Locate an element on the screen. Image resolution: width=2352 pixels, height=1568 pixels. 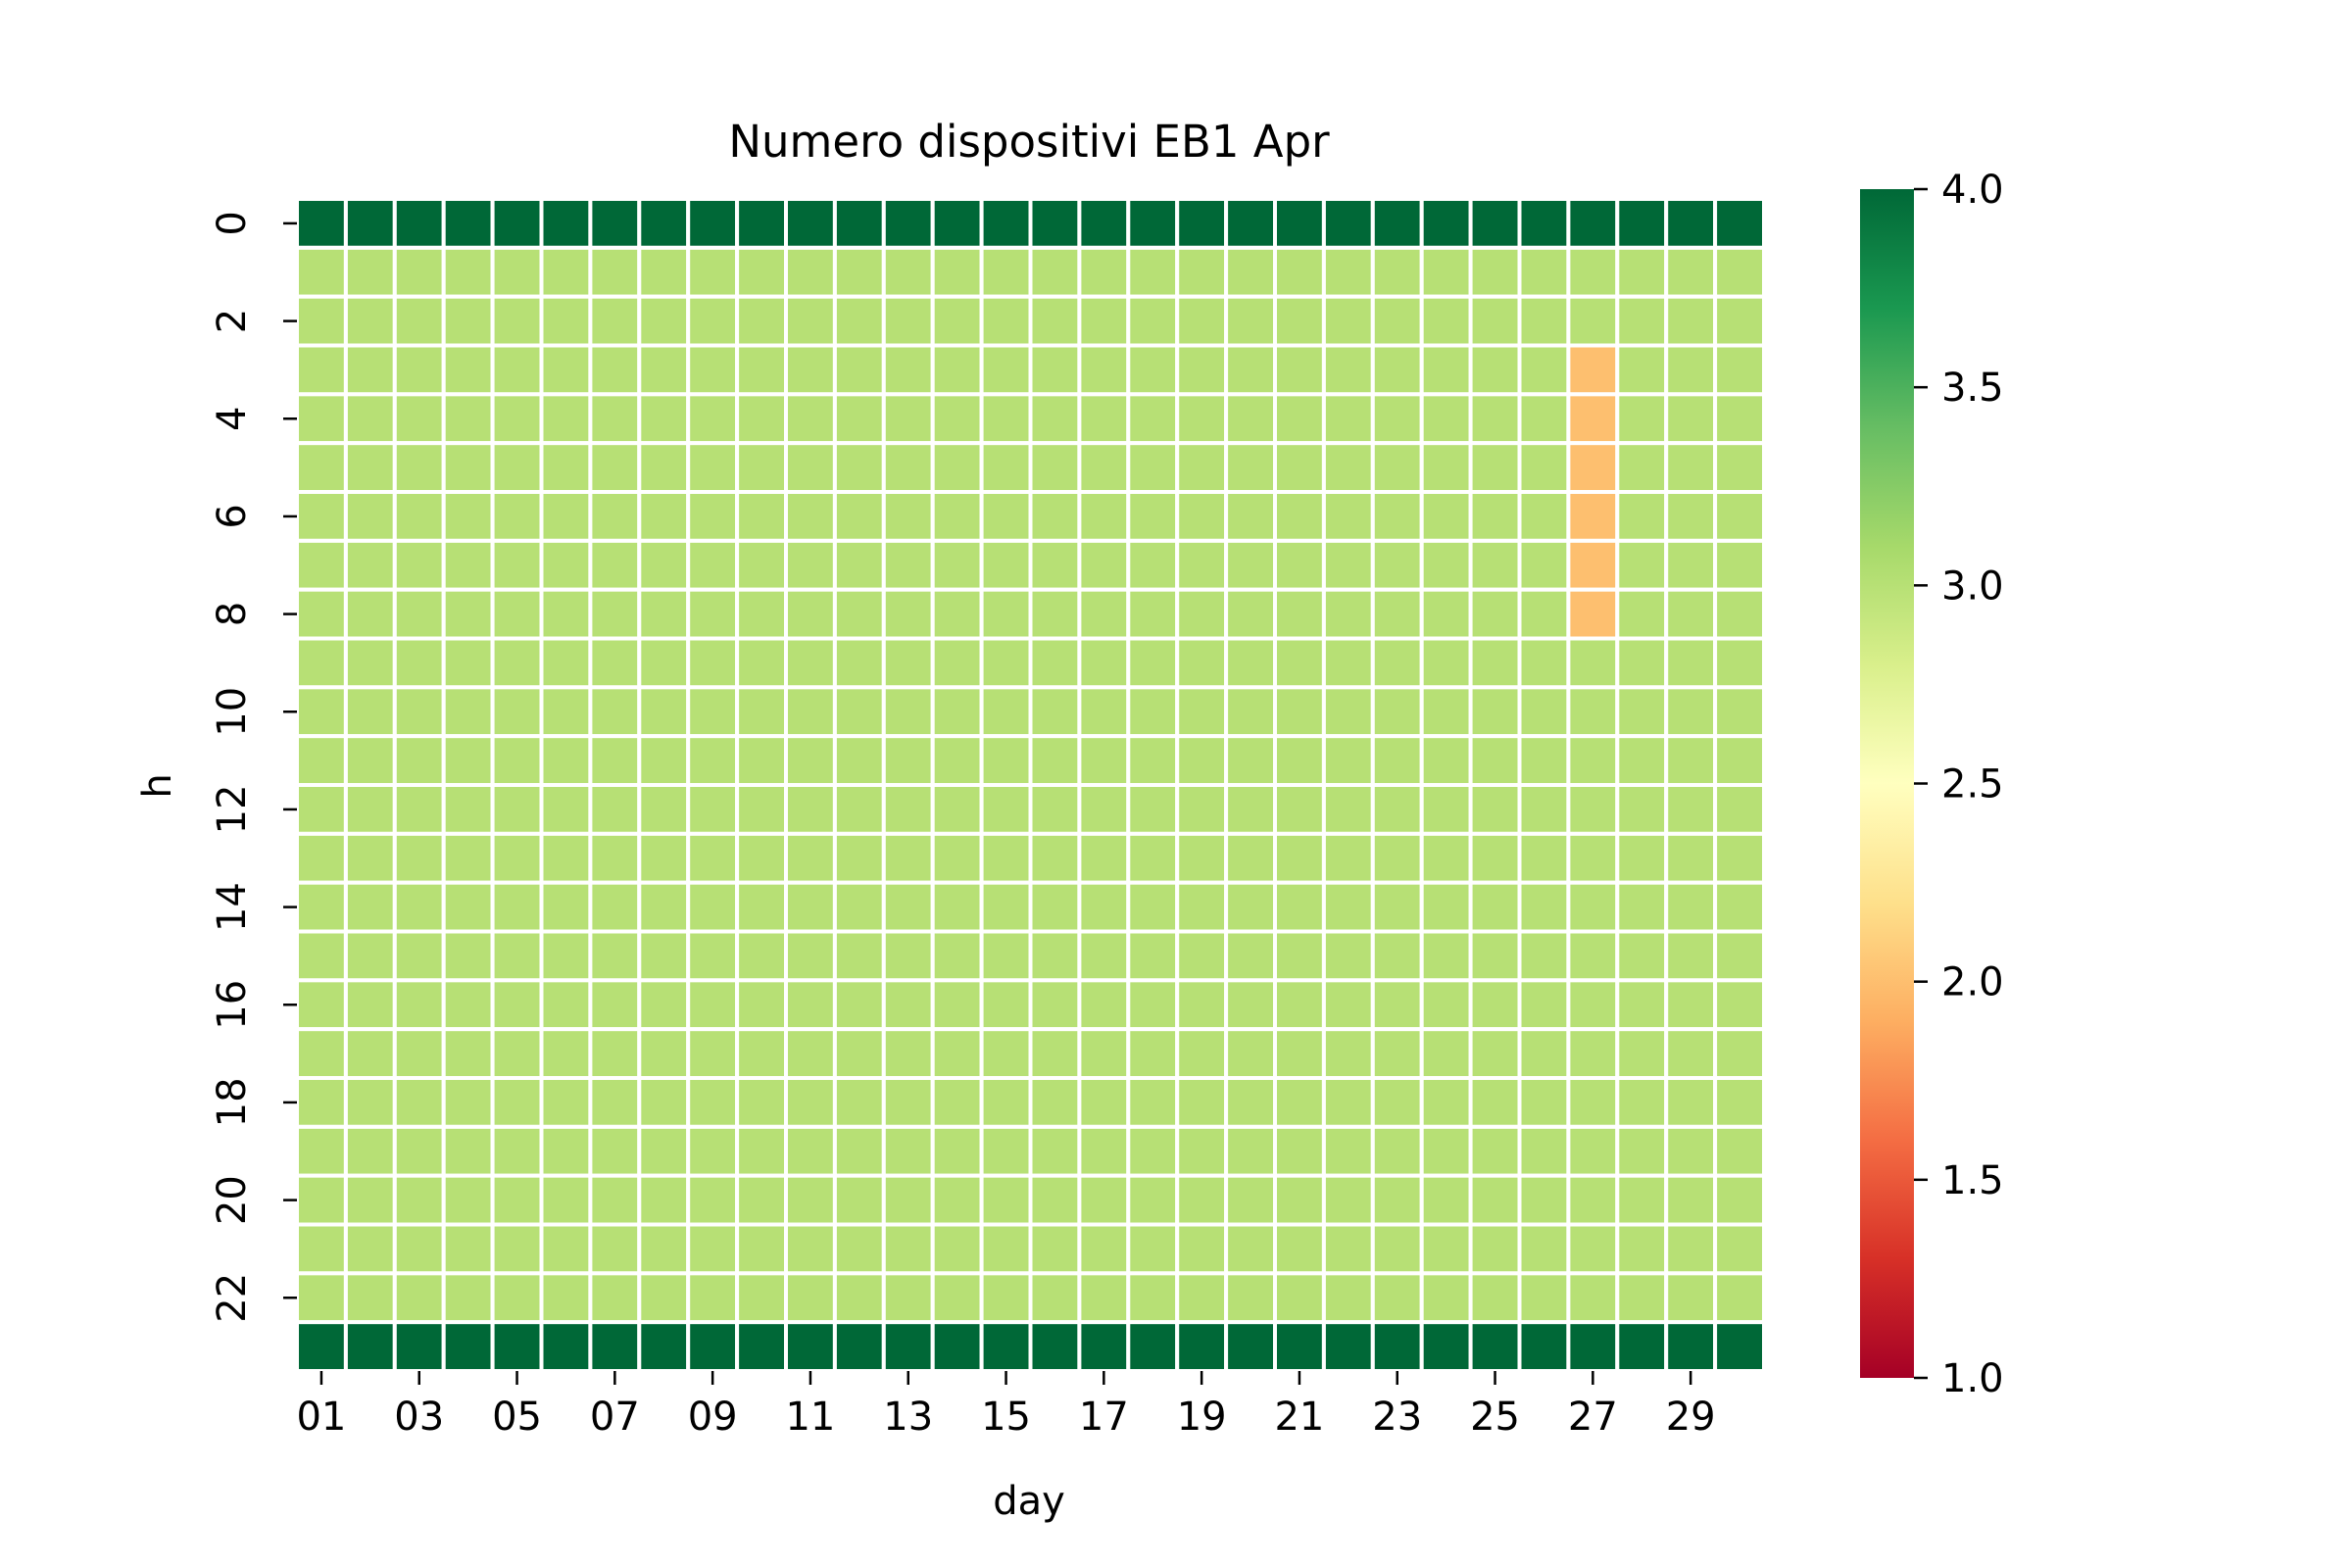
x-tick-label: 09 is located at coordinates (713, 1417).